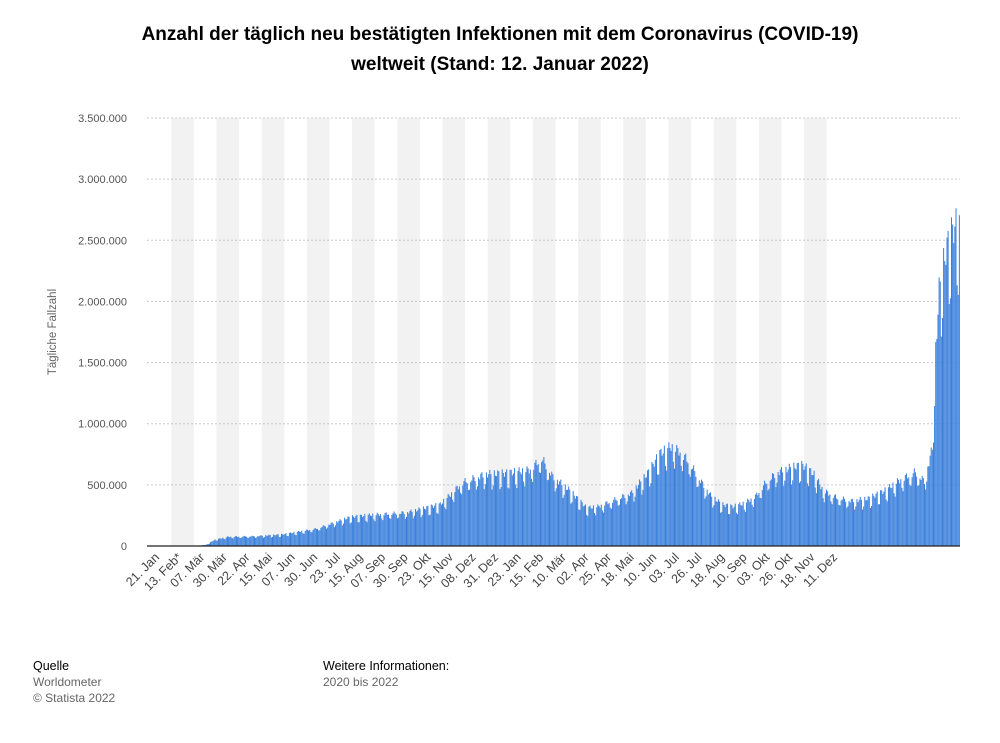 The width and height of the screenshot is (1000, 743). Describe the element at coordinates (67, 682) in the screenshot. I see `source-name: Worldometer` at that location.